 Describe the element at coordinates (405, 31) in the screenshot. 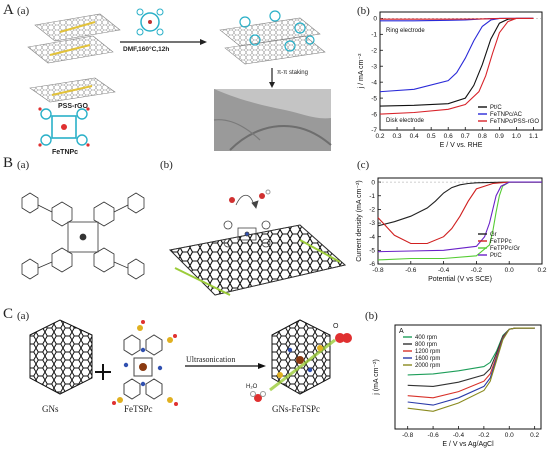

I see `annotation-ring: Ring electrode` at that location.